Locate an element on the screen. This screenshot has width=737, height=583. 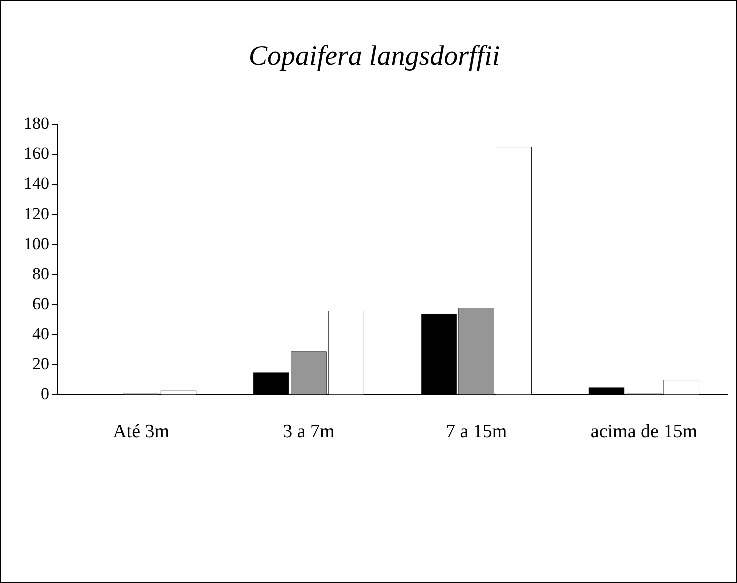
y-tick-label: 40 is located at coordinates (41, 334).